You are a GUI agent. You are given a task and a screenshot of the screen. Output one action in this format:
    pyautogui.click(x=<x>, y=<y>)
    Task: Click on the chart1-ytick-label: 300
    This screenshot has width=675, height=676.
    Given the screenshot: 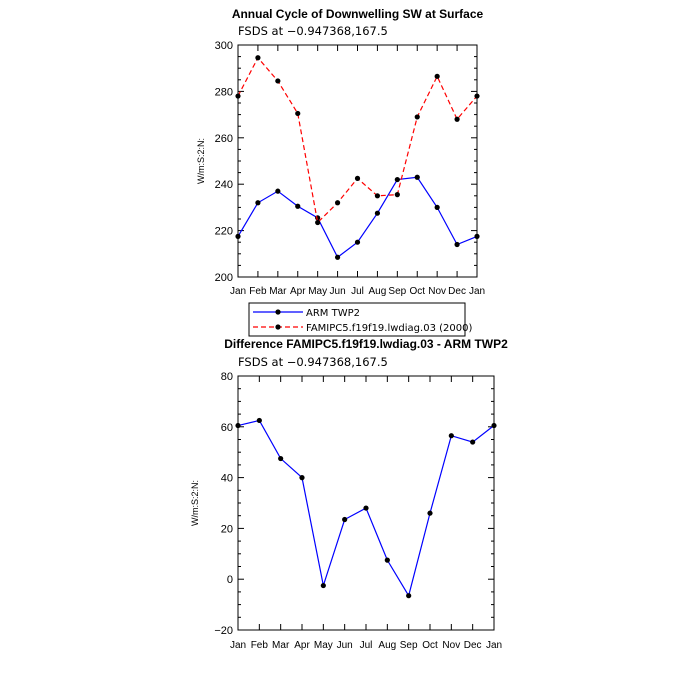 What is the action you would take?
    pyautogui.click(x=224, y=46)
    